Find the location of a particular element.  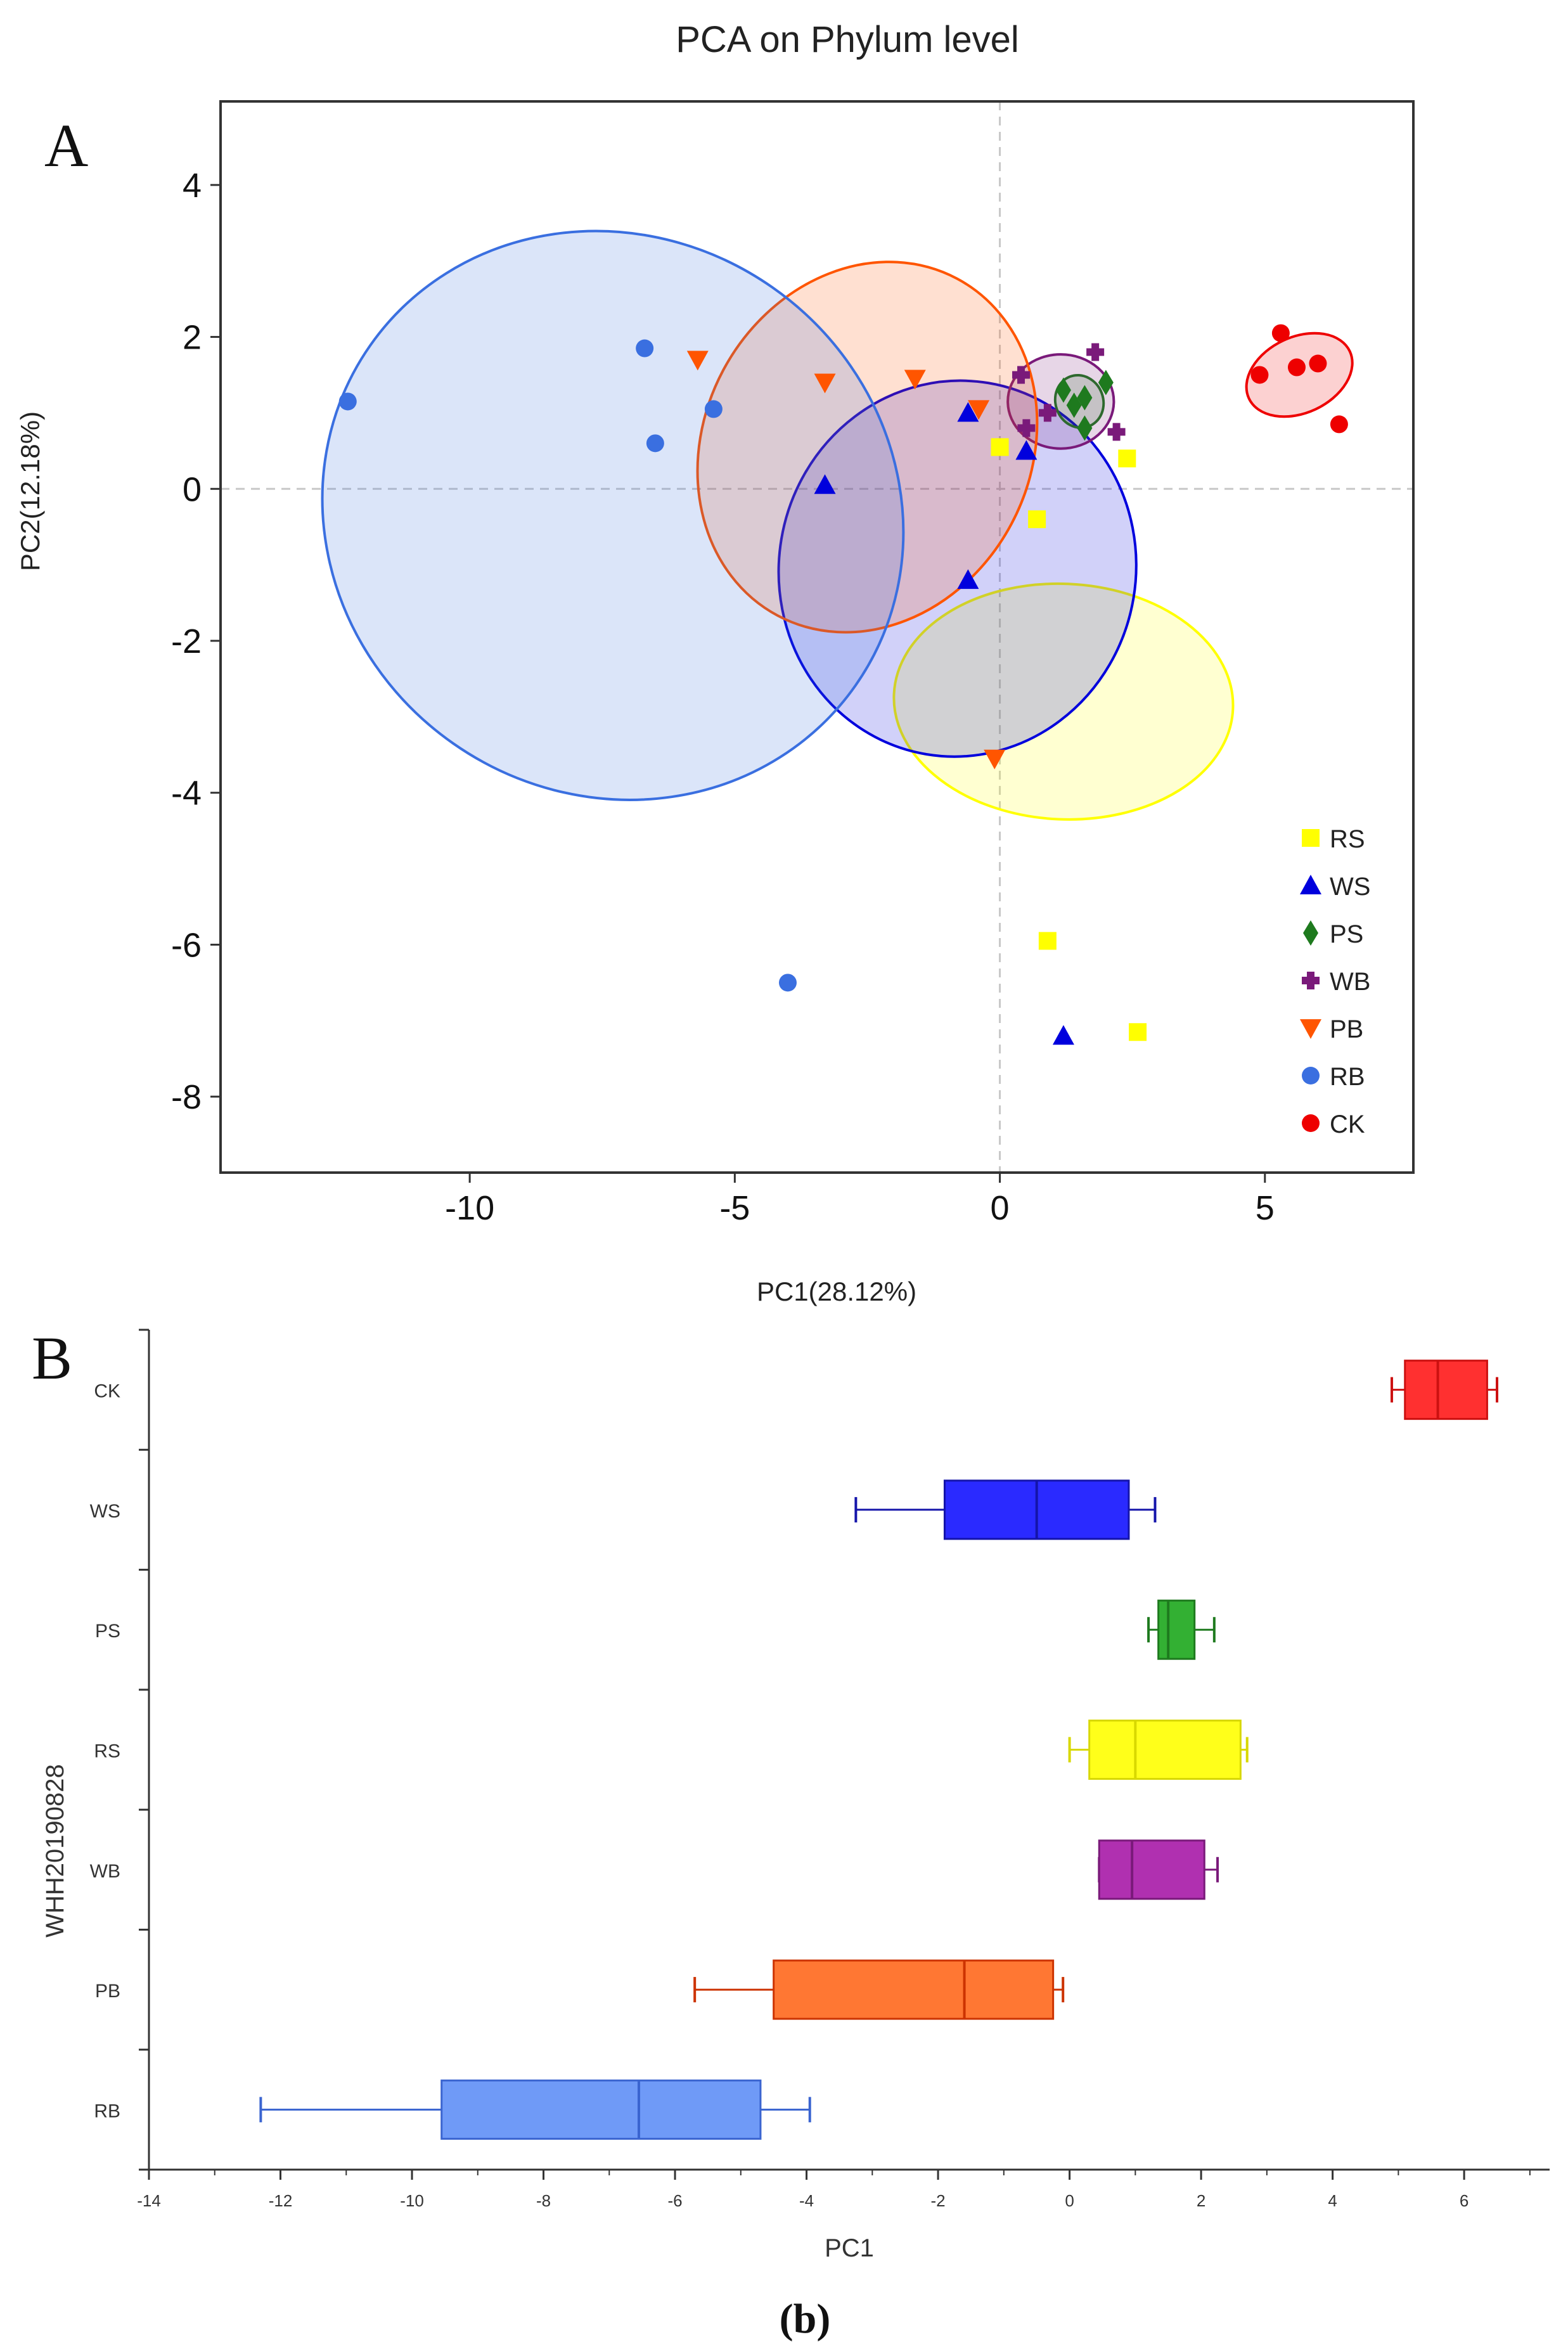

confidence-ellipse-pb is located at coordinates (867, 448).